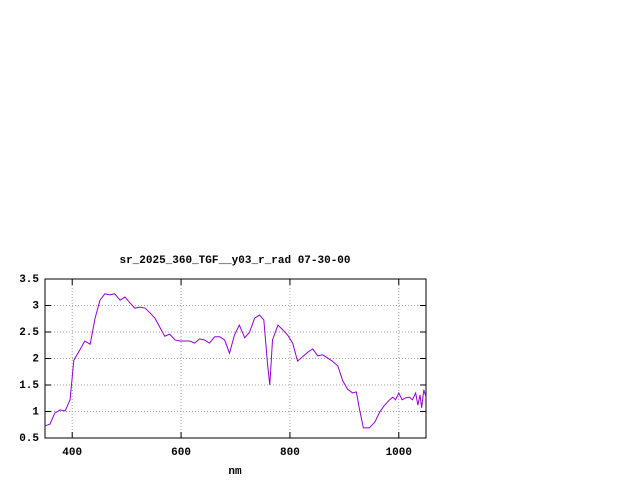 The width and height of the screenshot is (640, 480). I want to click on y-tick-label: 2.5, so click(29, 333).